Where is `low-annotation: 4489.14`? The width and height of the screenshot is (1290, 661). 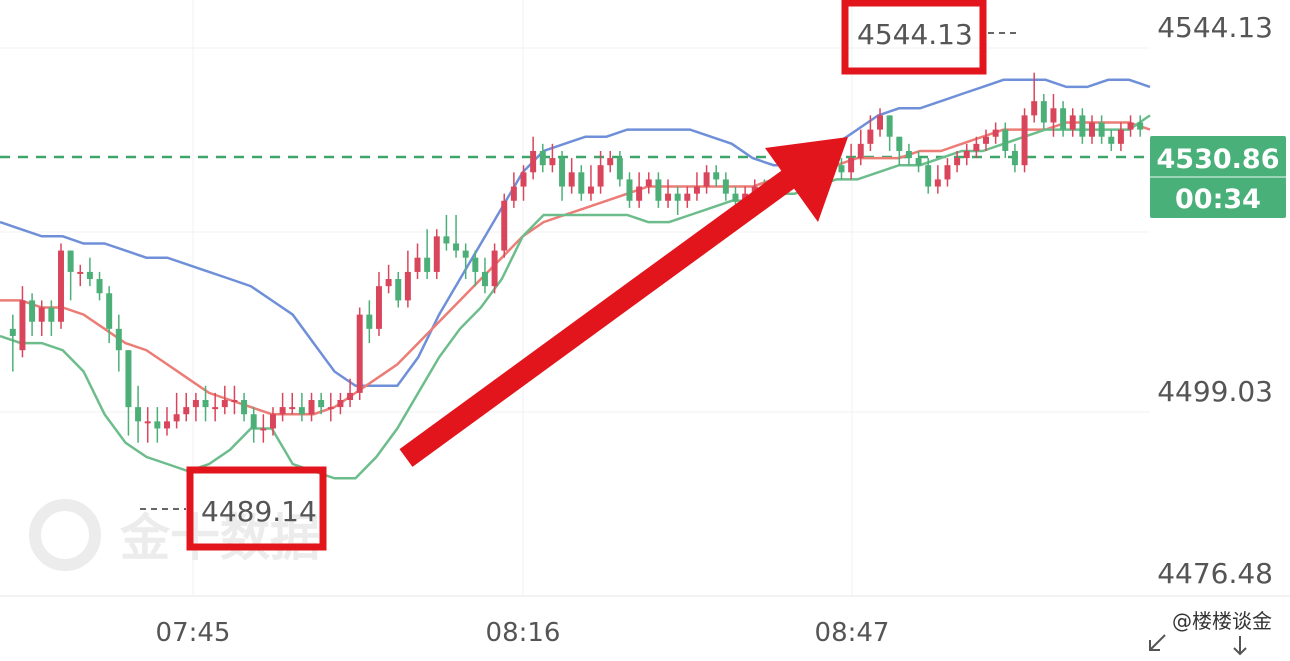
low-annotation: 4489.14 is located at coordinates (233, 508).